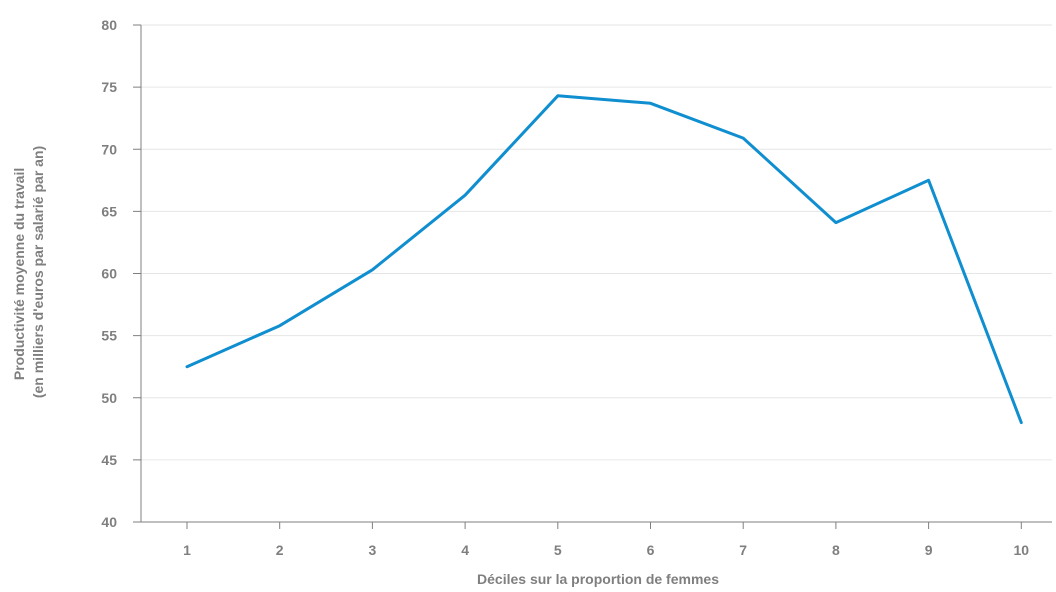  I want to click on y-tick-label-80: 80, so click(109, 25).